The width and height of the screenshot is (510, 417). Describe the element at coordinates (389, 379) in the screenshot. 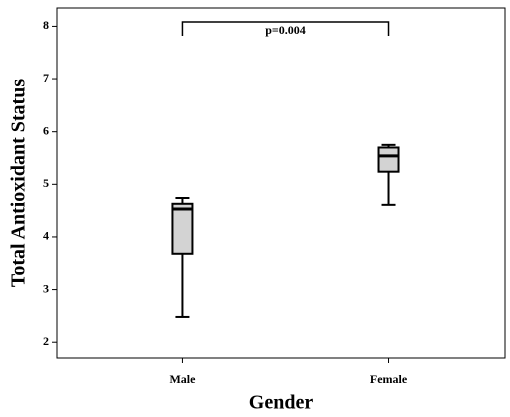

I see `x-tick-label: Female` at that location.